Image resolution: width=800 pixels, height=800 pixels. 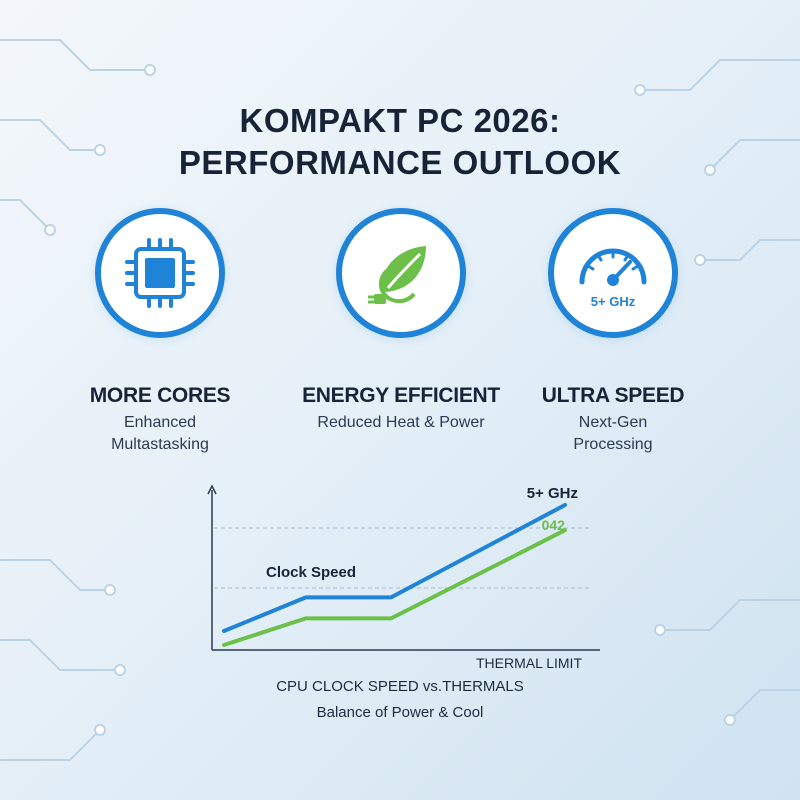 I want to click on feature-subtext: Enhanced Multastasking, so click(x=160, y=434).